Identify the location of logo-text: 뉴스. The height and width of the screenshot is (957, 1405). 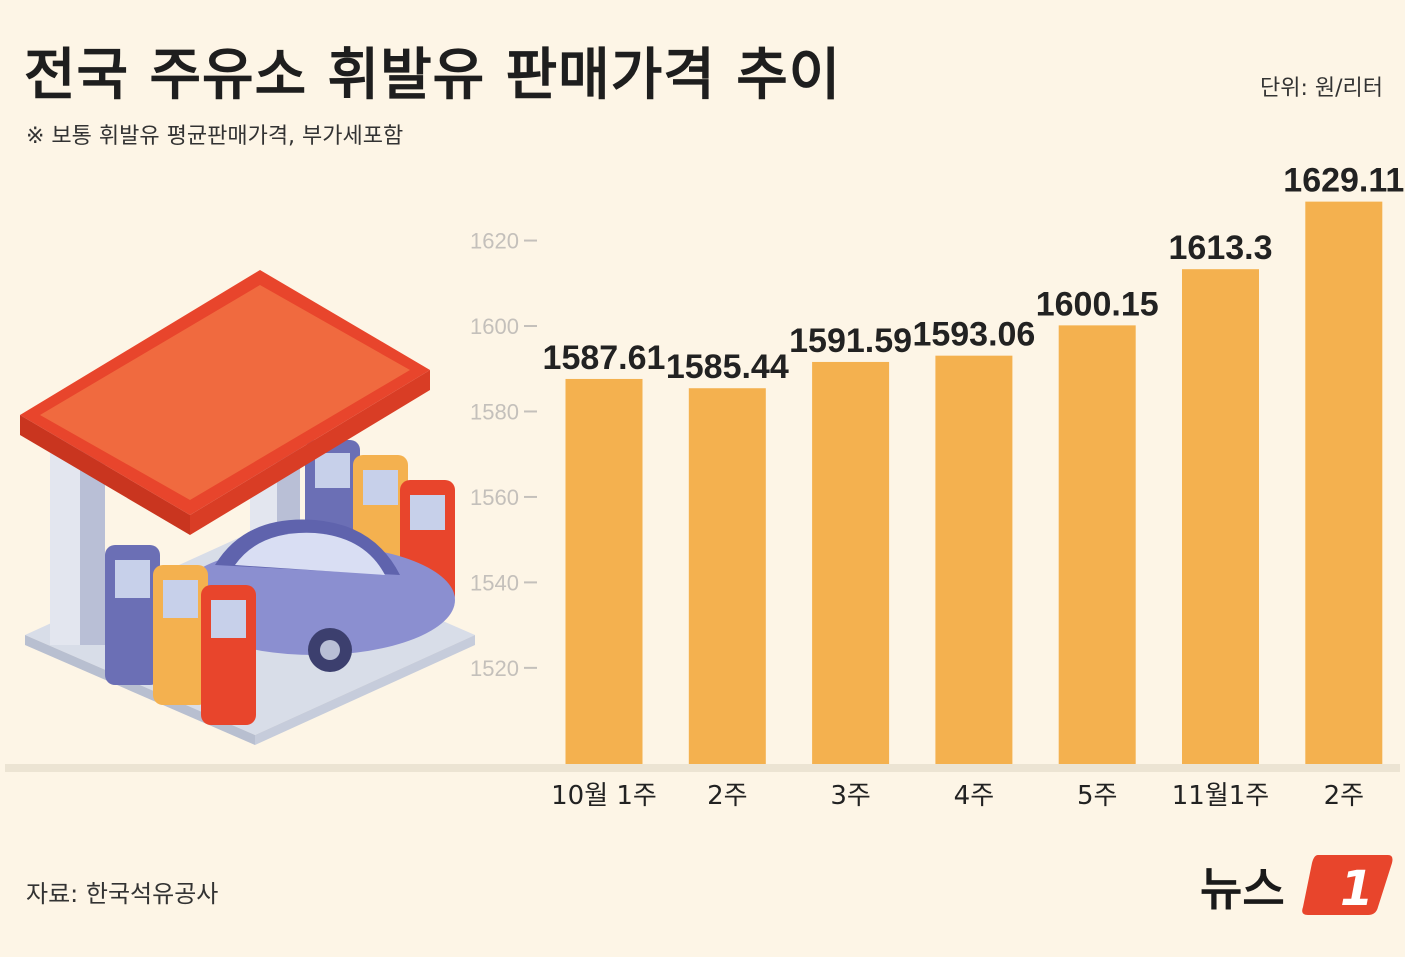
(1242, 889).